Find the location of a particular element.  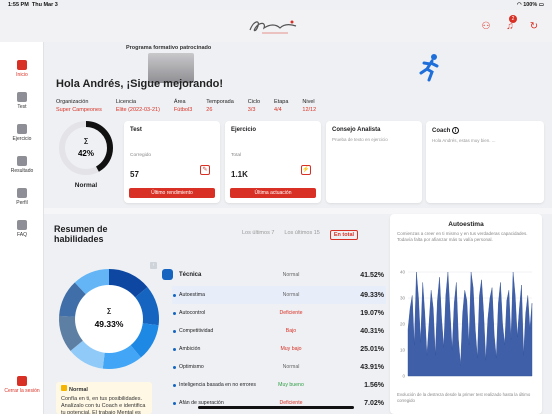

skill-row: Autocontrol Deficiente 19.07% is located at coordinates (279, 313).